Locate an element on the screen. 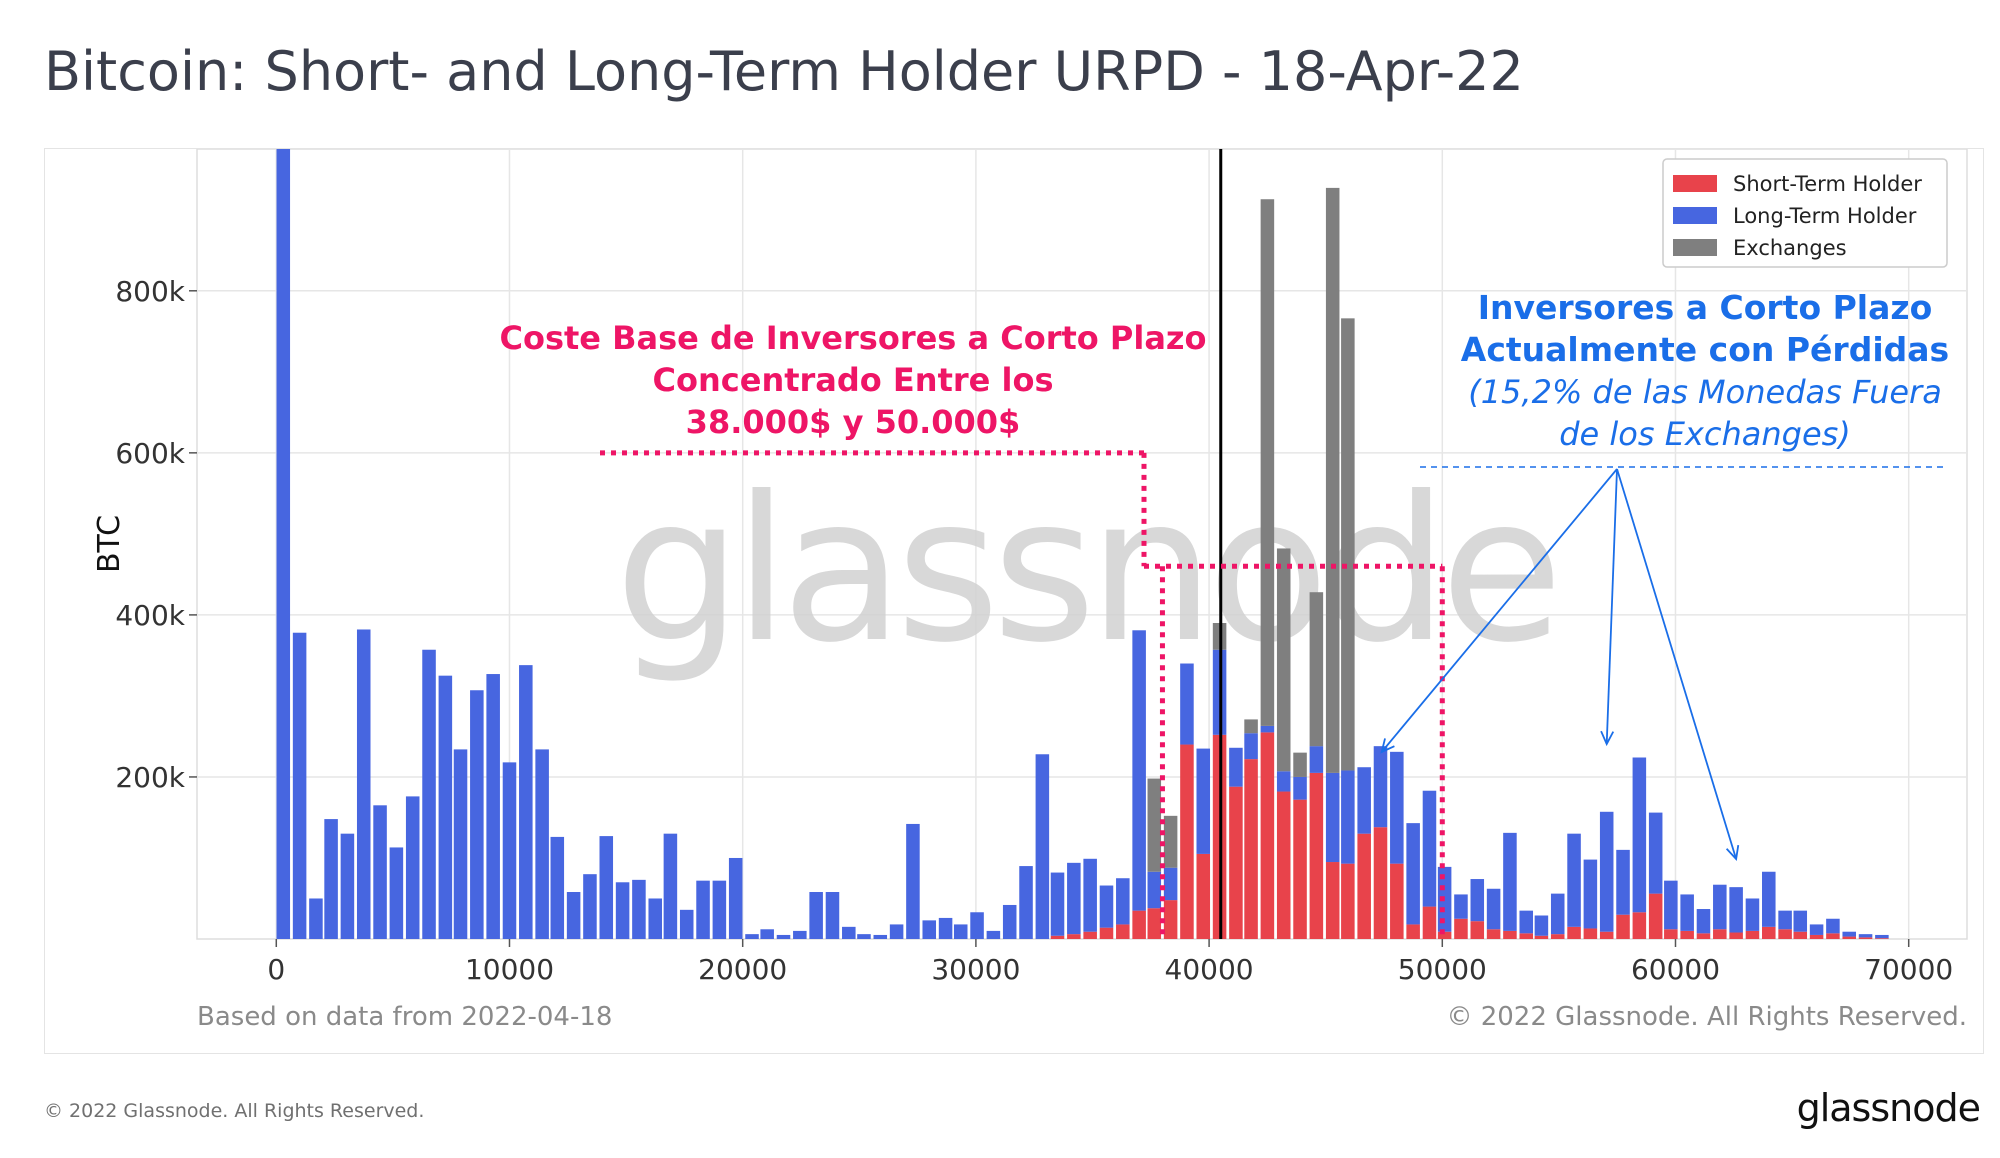  legend-box is located at coordinates (1805, 213).